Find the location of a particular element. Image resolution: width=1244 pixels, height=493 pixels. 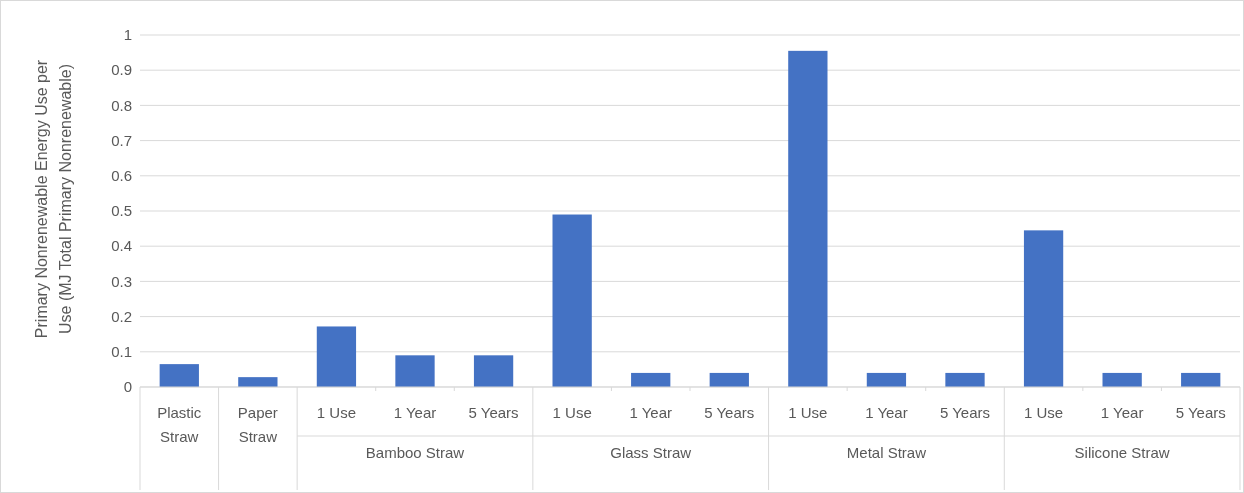

y-tick-label: 0.6 is located at coordinates (121, 176).